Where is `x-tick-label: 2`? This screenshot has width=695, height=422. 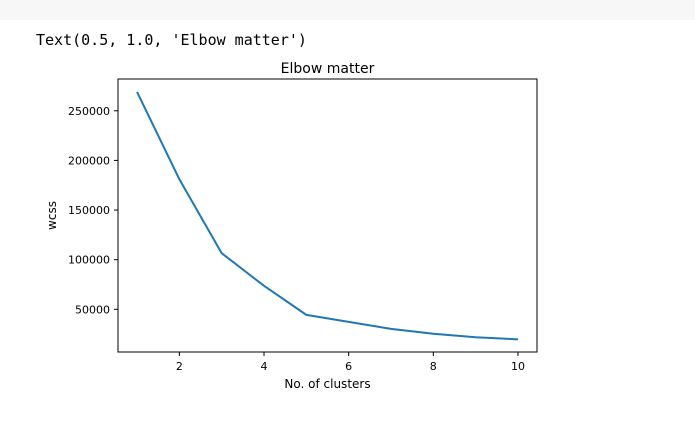 x-tick-label: 2 is located at coordinates (179, 366).